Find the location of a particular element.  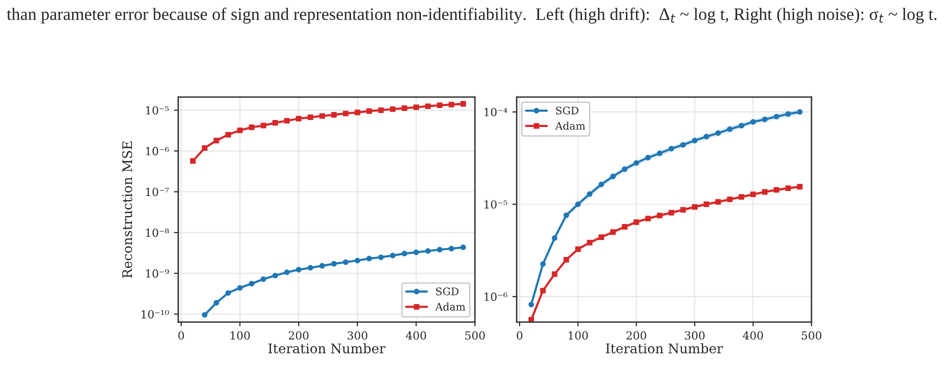

y-tick-label: 10⁻⁸ is located at coordinates (157, 232).